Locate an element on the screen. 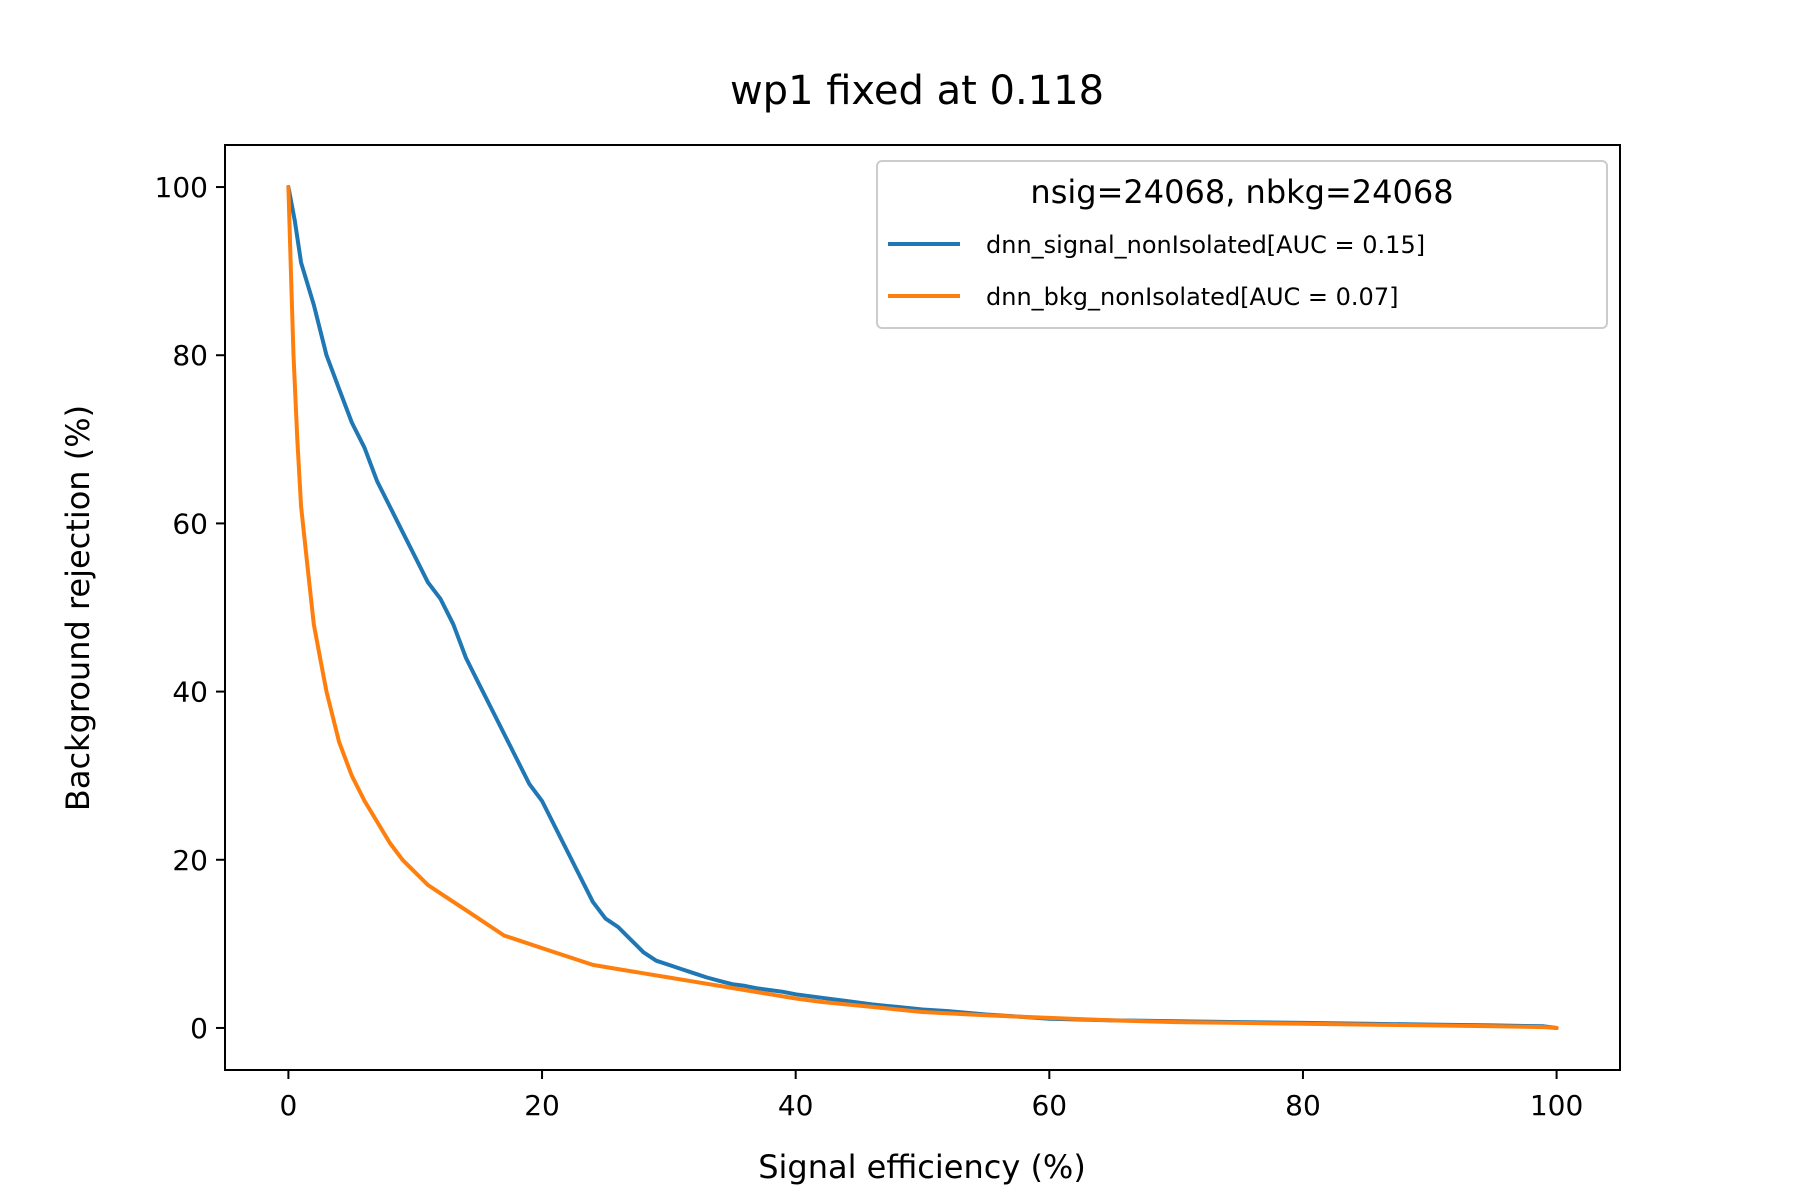  y-tick-label: 0 is located at coordinates (199, 1028).